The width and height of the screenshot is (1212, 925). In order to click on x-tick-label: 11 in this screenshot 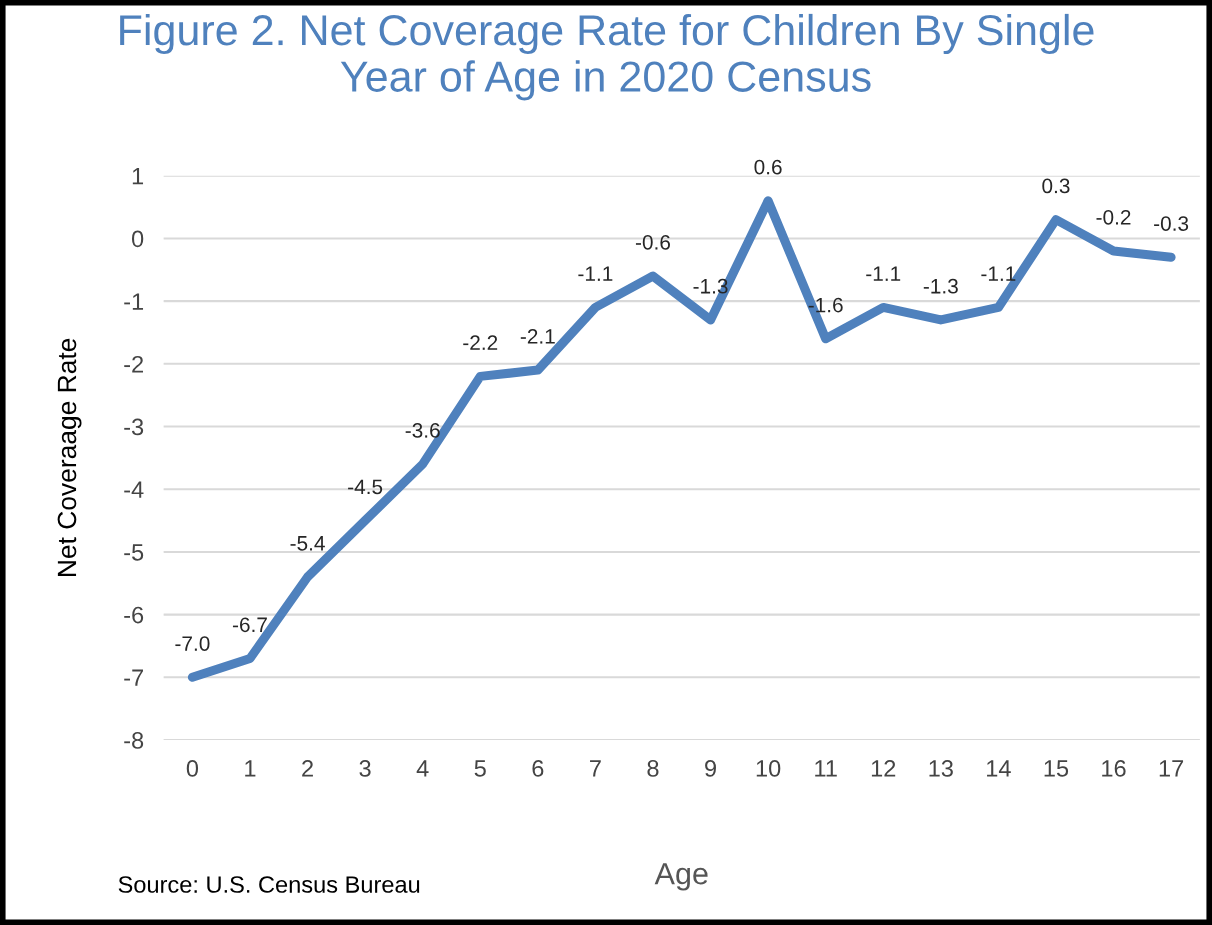, I will do `click(826, 768)`.